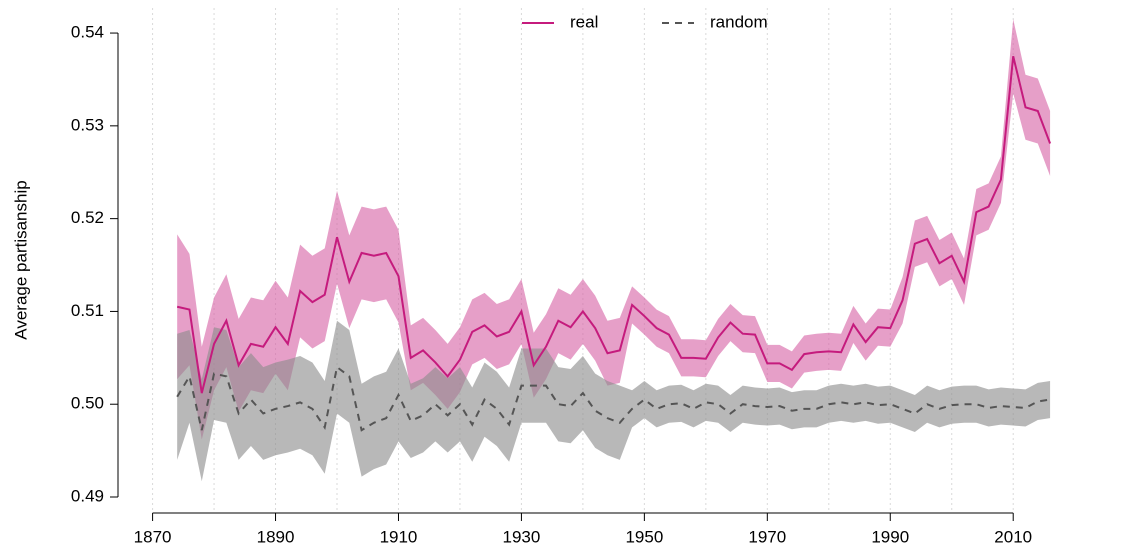  I want to click on x-tick-label: 1990, so click(890, 536).